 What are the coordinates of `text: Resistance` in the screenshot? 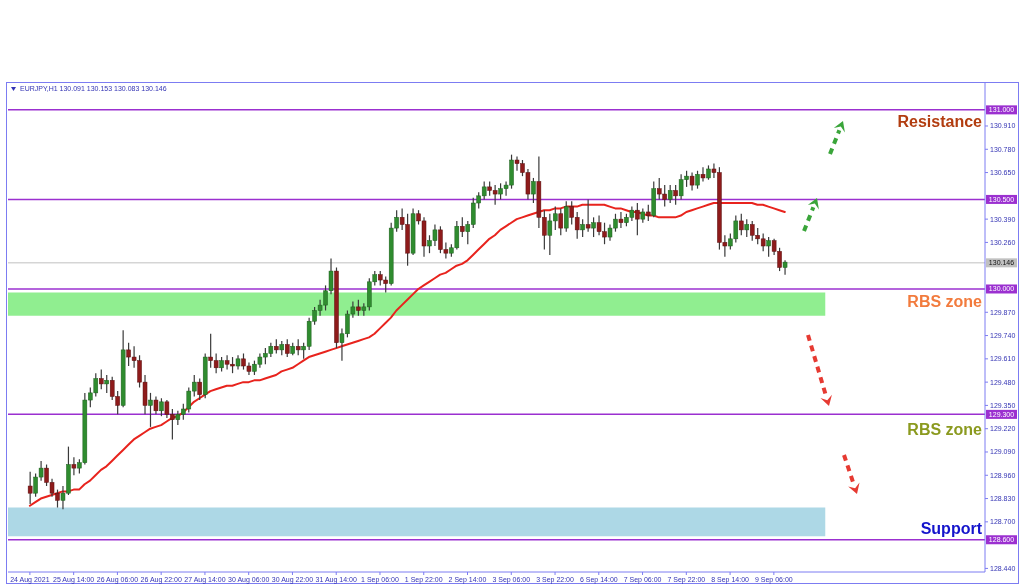 It's located at (939, 121).